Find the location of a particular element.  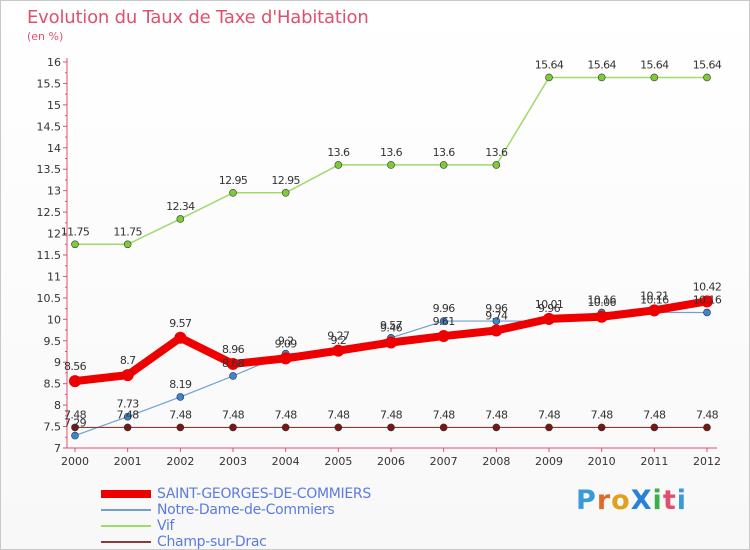

data-label: 7.73 is located at coordinates (128, 404).